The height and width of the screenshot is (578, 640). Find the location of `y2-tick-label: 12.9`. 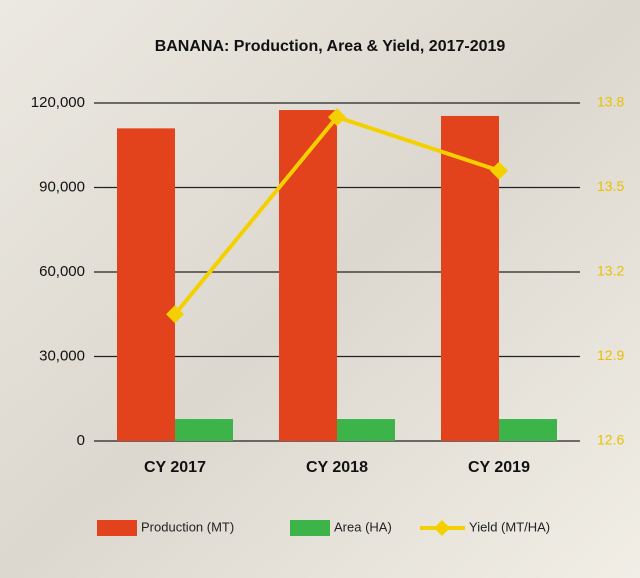

y2-tick-label: 12.9 is located at coordinates (610, 355).